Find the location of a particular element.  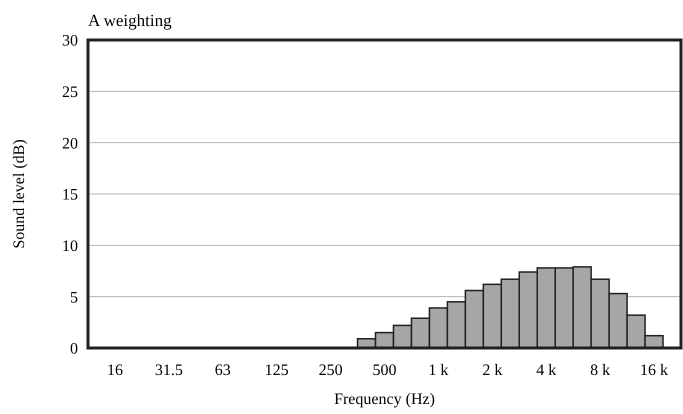

x-tick-label: 125 is located at coordinates (276, 370).